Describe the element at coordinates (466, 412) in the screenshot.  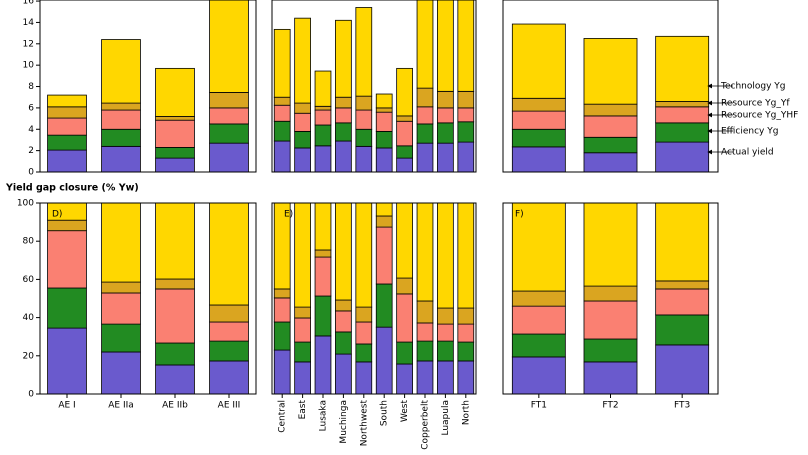
I see `x-tick-label: North` at that location.